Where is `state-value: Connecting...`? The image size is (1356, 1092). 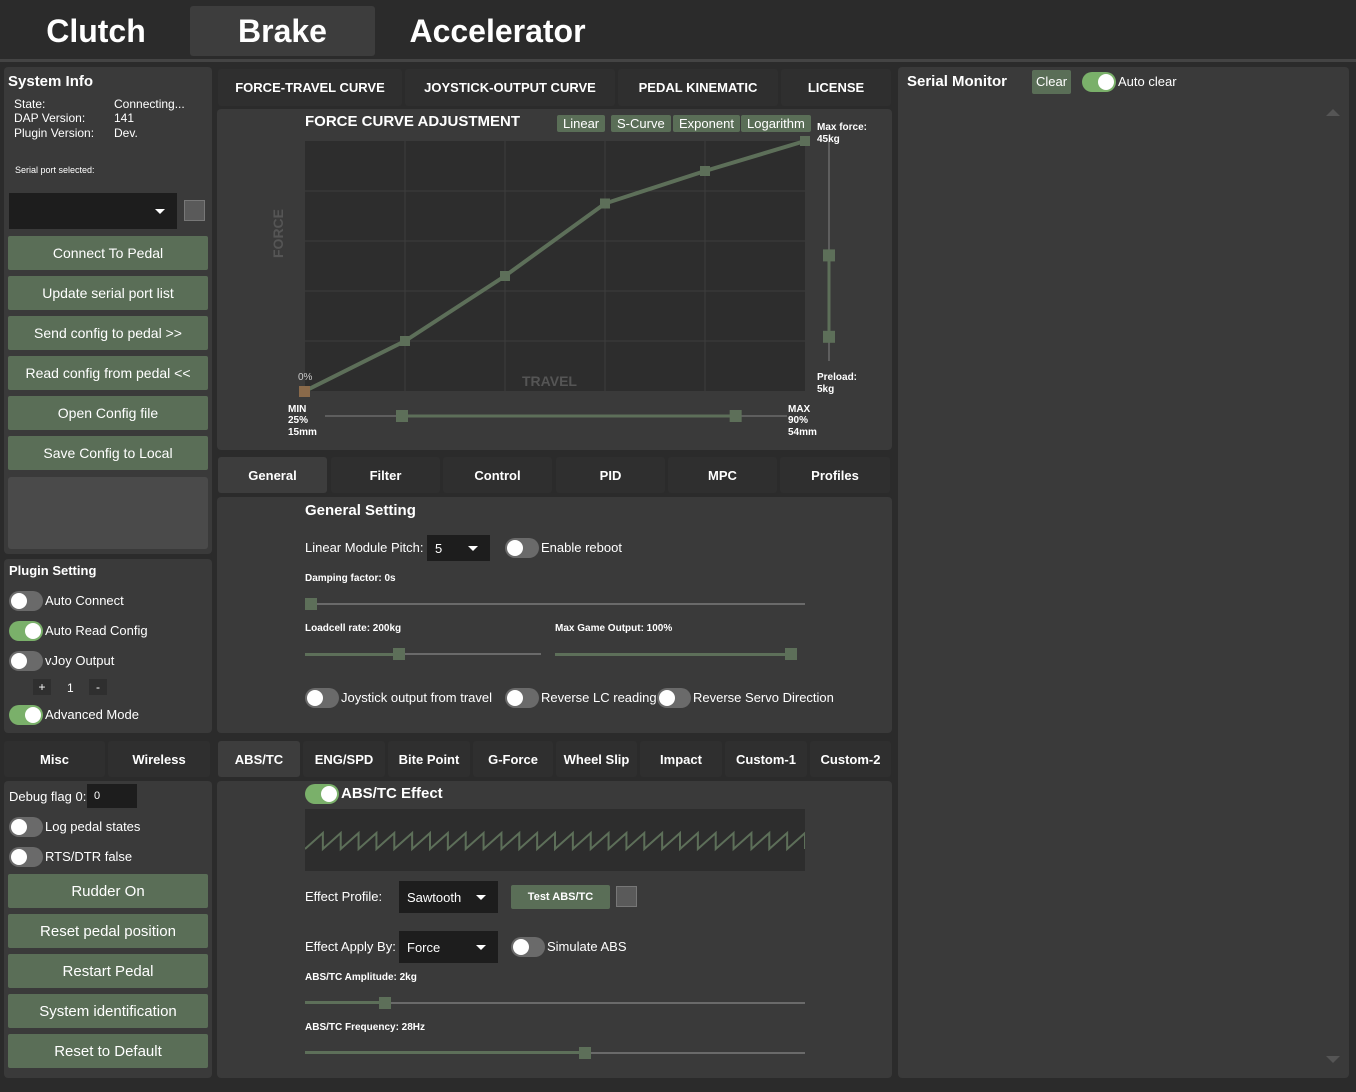
state-value: Connecting... is located at coordinates (149, 104).